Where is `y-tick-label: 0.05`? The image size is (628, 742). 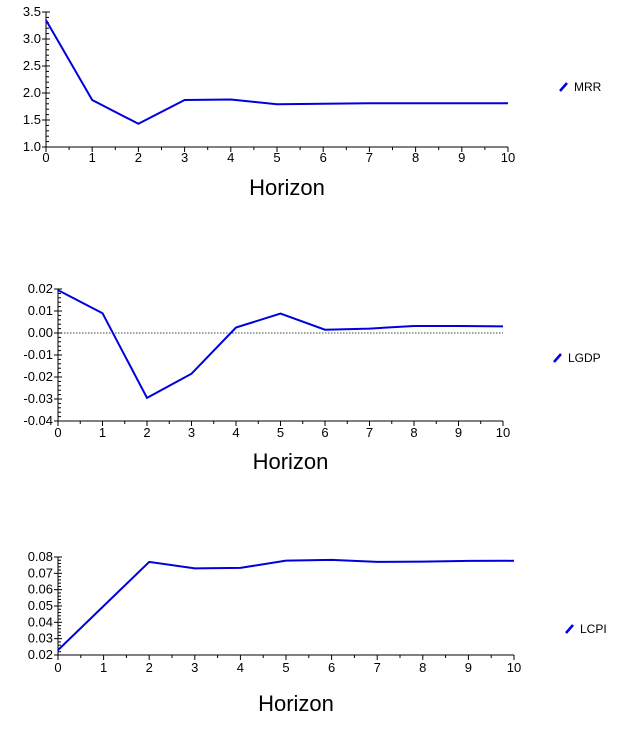 y-tick-label: 0.05 is located at coordinates (40, 605).